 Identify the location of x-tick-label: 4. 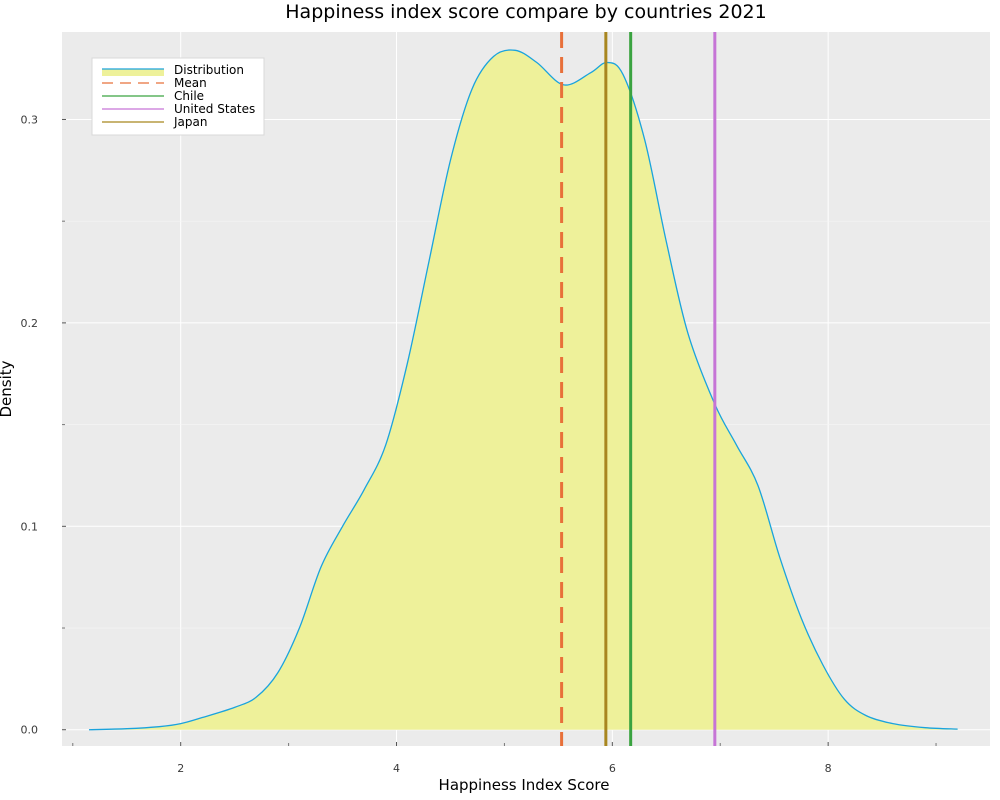
(396, 768).